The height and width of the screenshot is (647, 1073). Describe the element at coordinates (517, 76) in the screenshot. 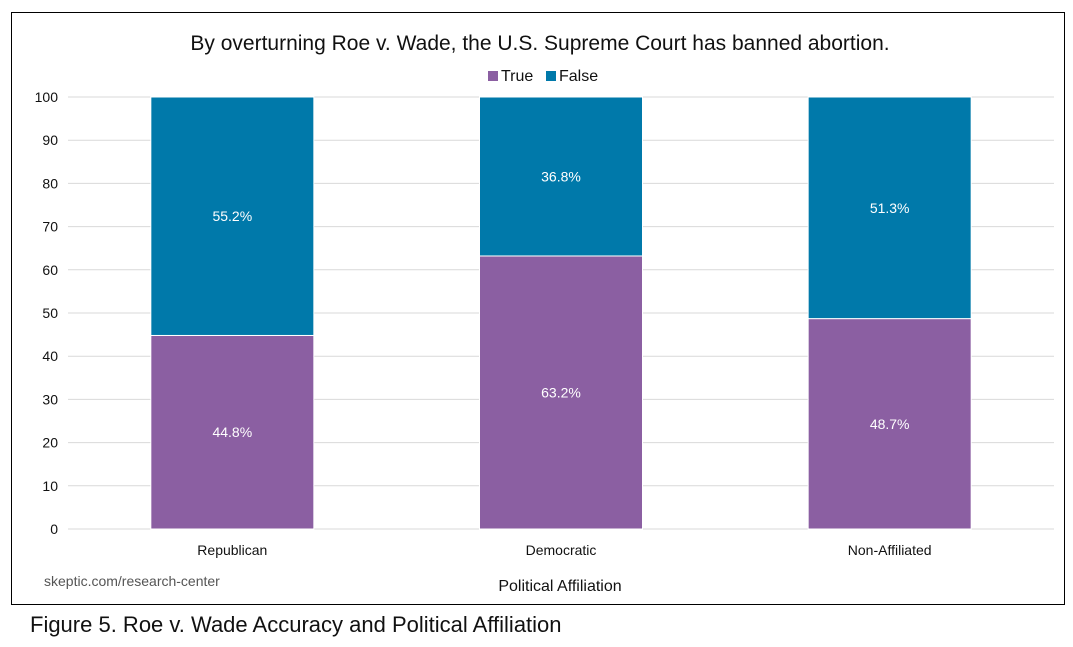

I see `legend-label-true: True` at that location.